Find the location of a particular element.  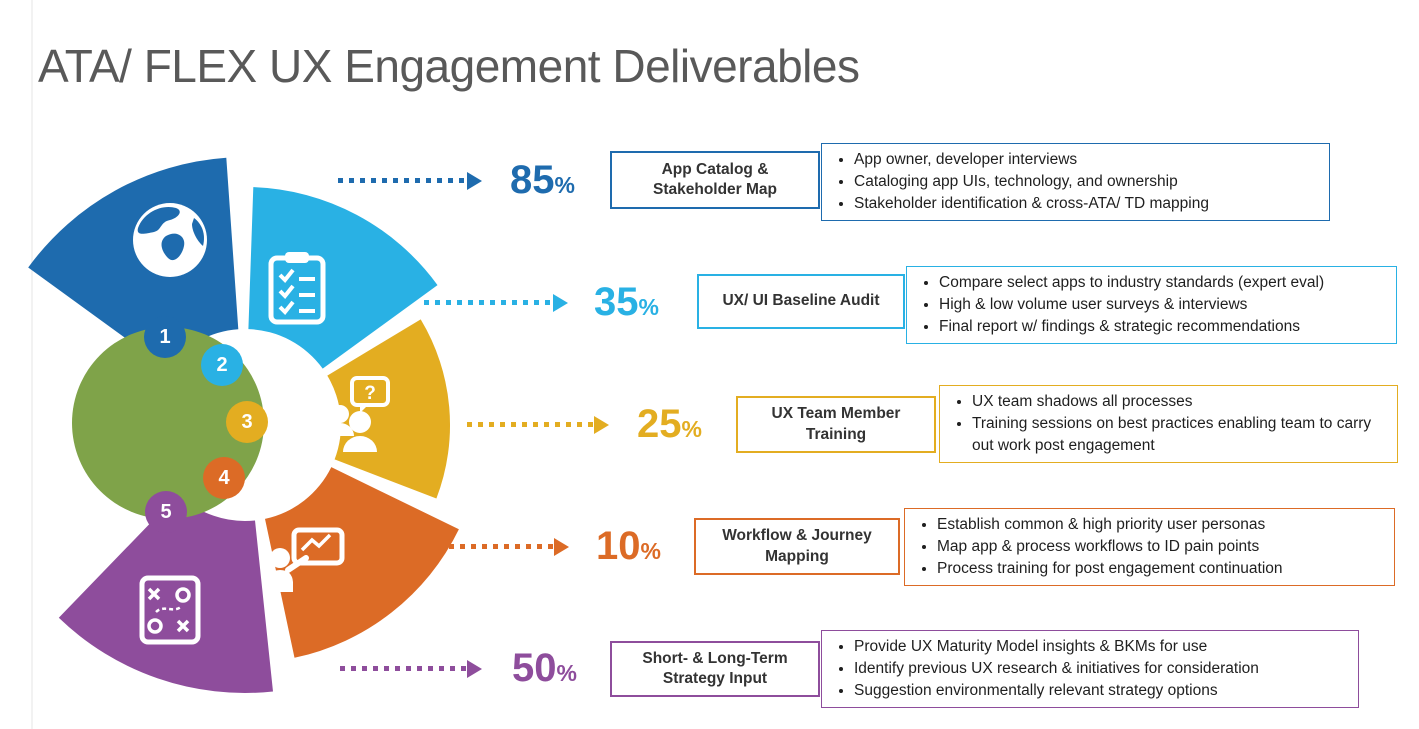

percent-number: 85 is located at coordinates (532, 180).